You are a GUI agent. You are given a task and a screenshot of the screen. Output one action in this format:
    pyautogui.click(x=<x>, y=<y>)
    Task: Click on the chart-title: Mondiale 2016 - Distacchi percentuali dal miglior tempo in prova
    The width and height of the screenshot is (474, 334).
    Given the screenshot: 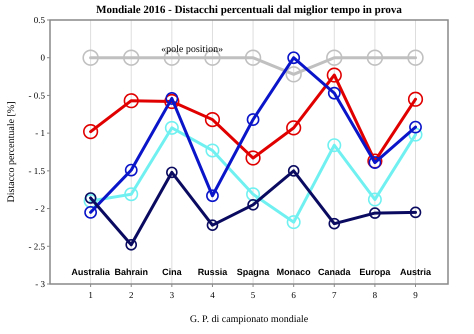 What is the action you would take?
    pyautogui.click(x=249, y=10)
    